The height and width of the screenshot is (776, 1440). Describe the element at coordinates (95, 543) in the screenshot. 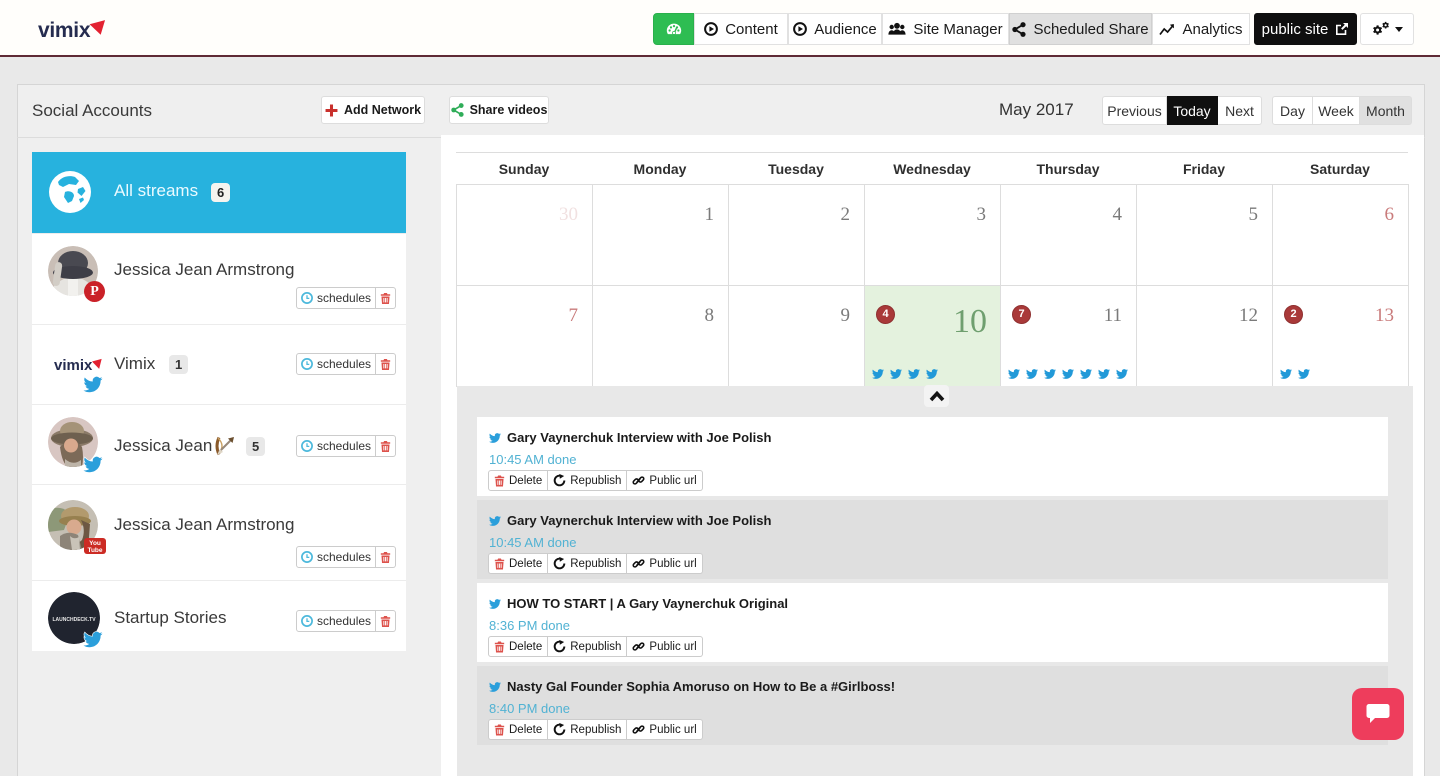

I see `svg-text: You` at that location.